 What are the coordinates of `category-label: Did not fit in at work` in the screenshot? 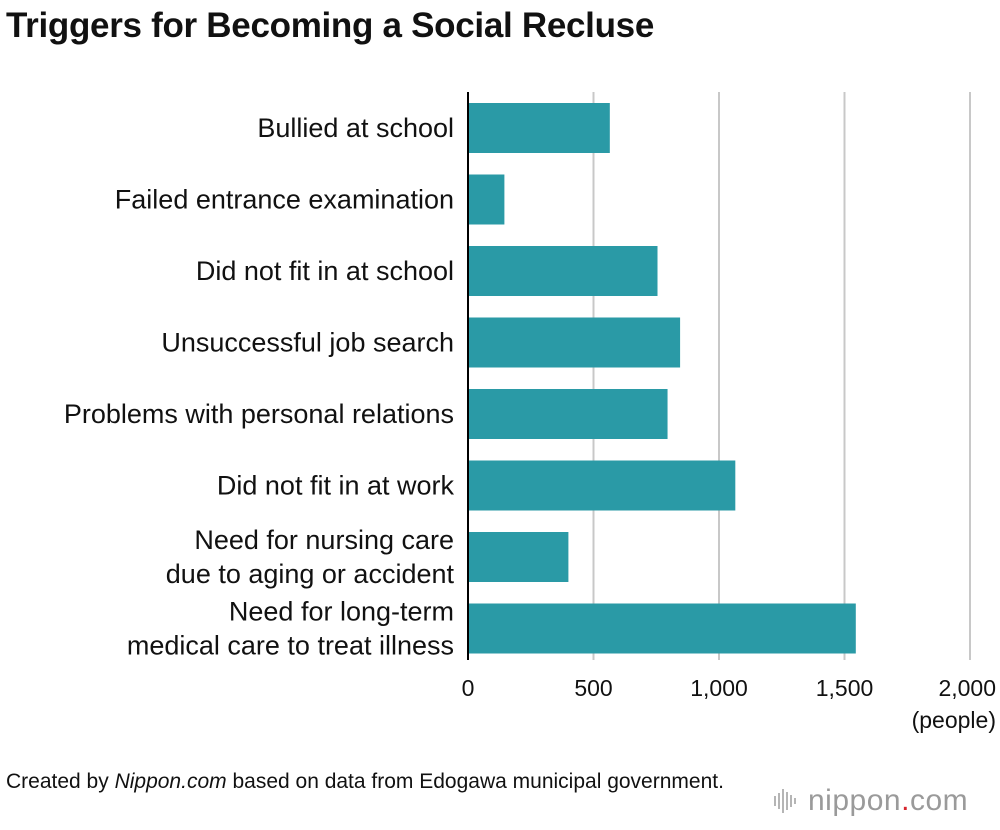 It's located at (336, 486).